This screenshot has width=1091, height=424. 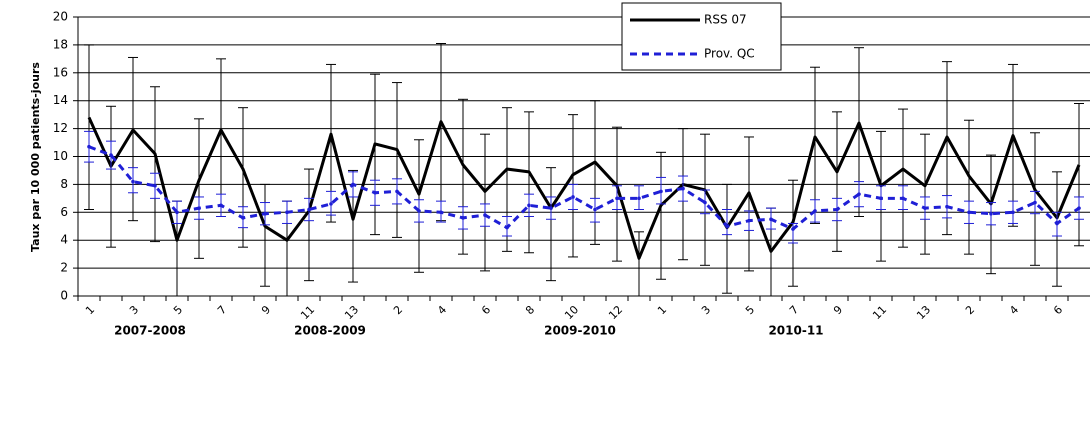 I want to click on x-tick-label: 10, so click(x=571, y=312).